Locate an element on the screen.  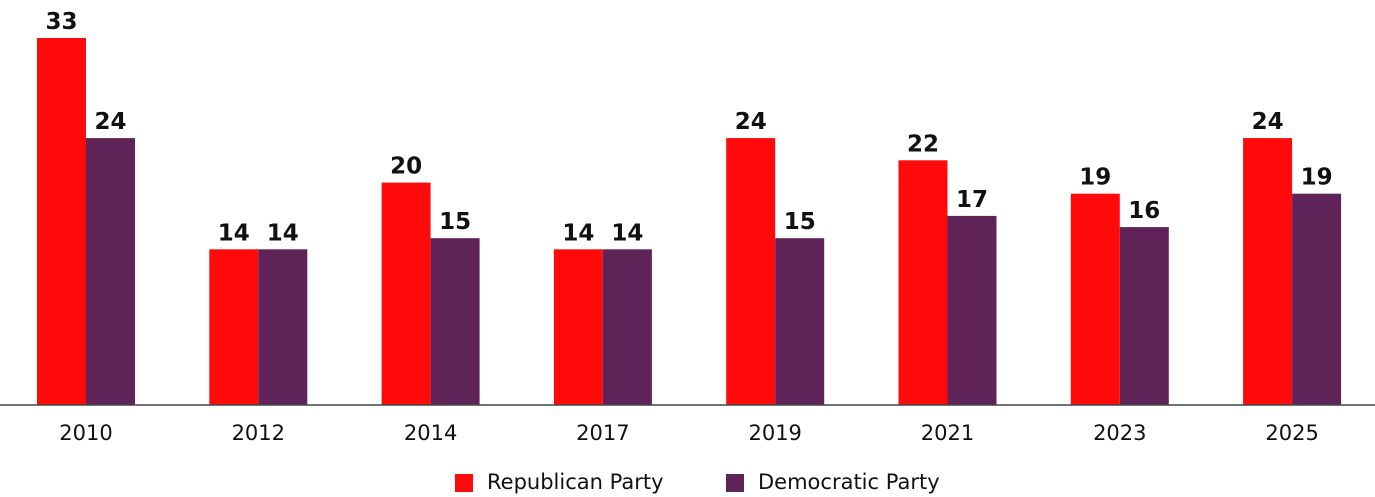
bar-republican-2019 is located at coordinates (751, 271).